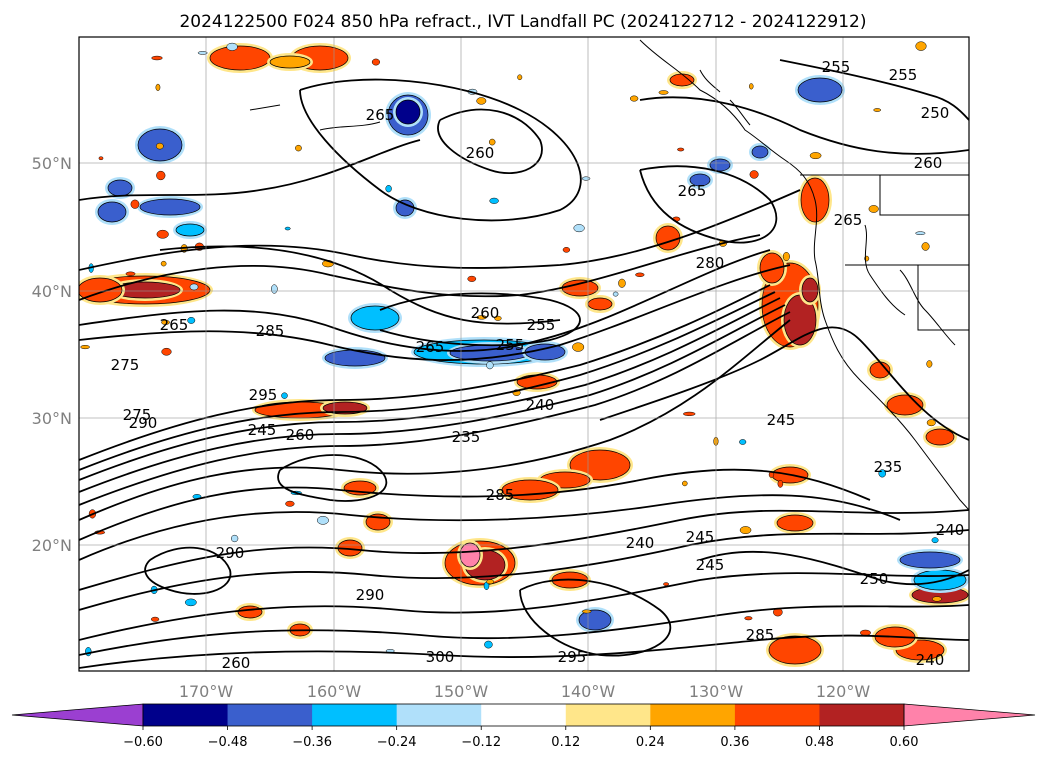 The height and width of the screenshot is (765, 1047). What do you see at coordinates (440, 657) in the screenshot?
I see `contour-label: 300` at bounding box center [440, 657].